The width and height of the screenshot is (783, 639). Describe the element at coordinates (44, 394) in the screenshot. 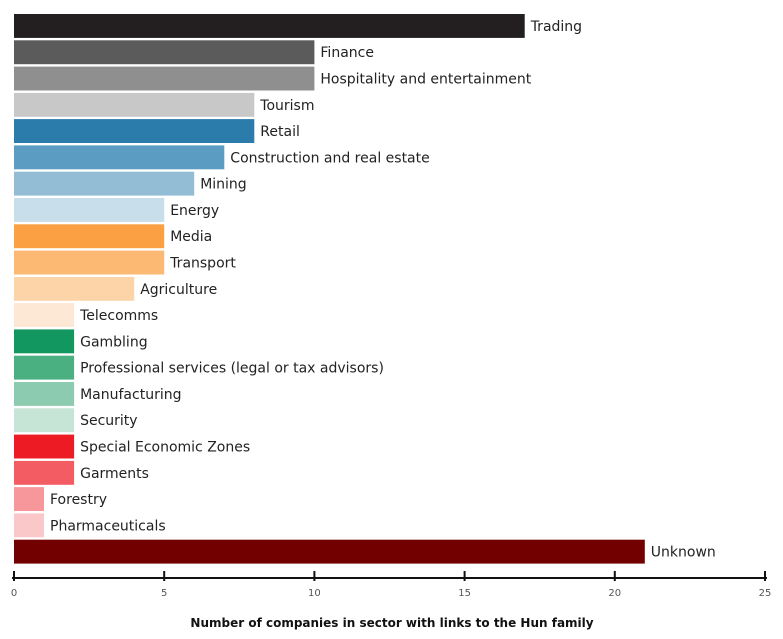

I see `bar-manufacturing` at that location.